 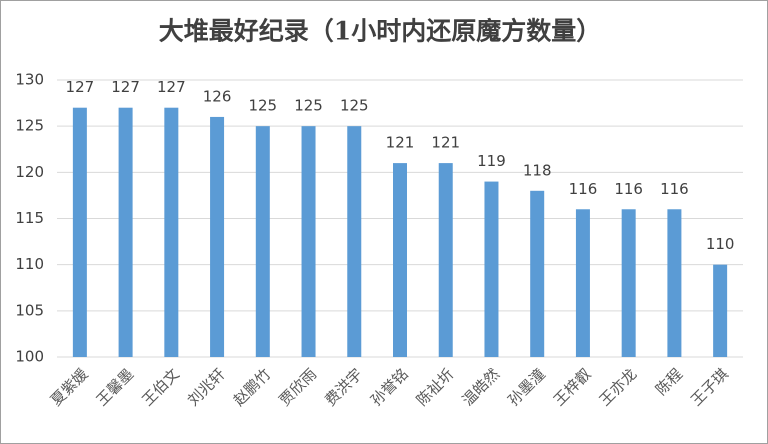 I want to click on y-tick-label: 120, so click(x=29, y=172).